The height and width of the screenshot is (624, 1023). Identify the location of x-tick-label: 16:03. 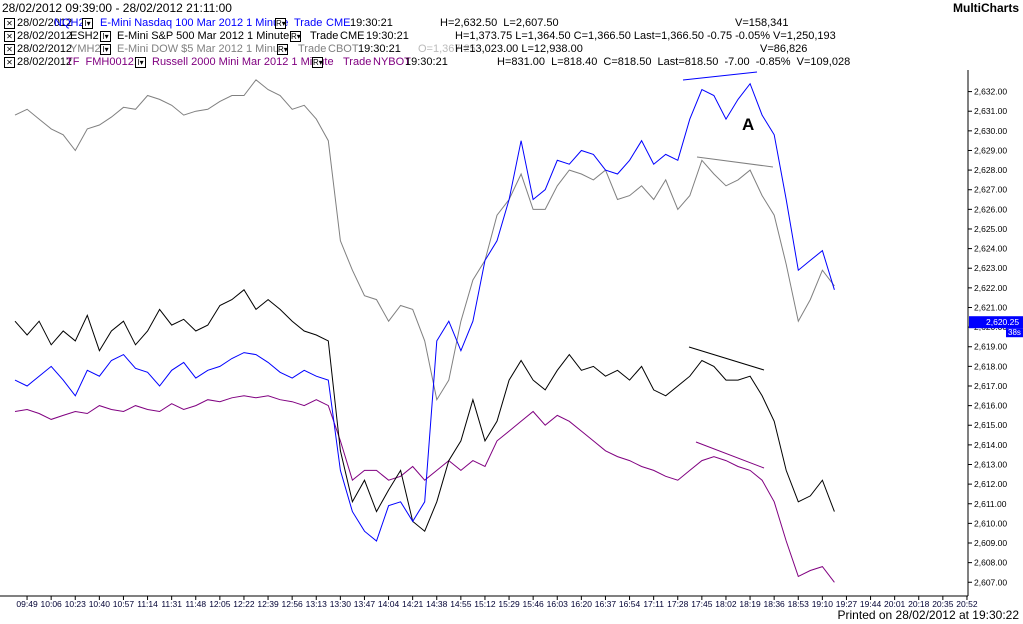
(558, 604).